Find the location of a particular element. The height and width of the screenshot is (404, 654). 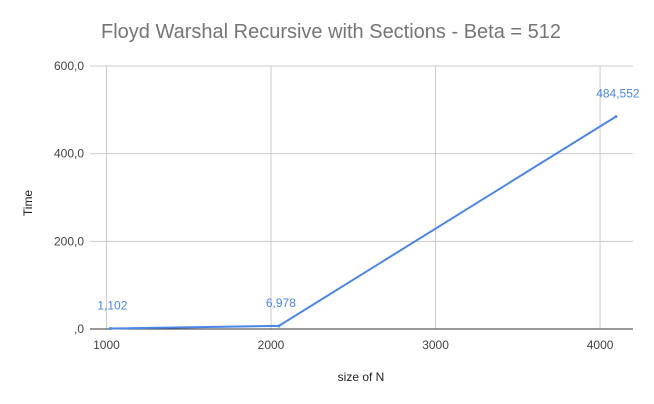

y-tick-label: 600,0 is located at coordinates (69, 66).